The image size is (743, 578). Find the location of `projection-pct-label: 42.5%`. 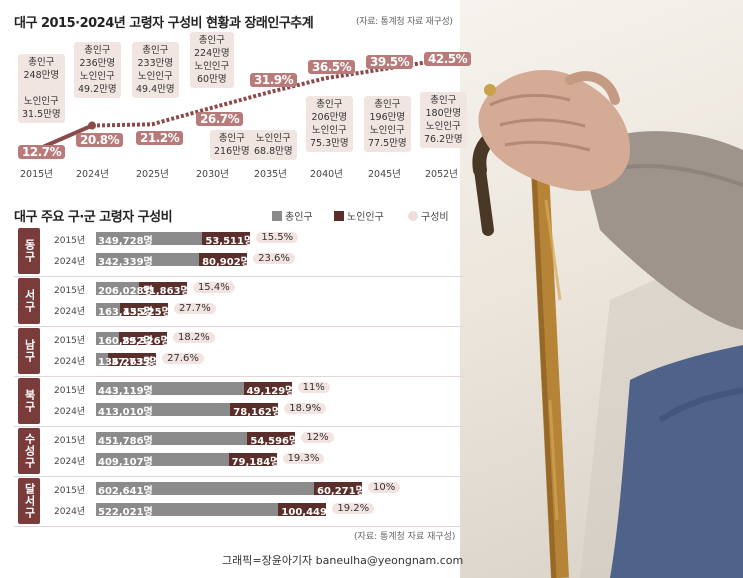

projection-pct-label: 42.5% is located at coordinates (448, 59).